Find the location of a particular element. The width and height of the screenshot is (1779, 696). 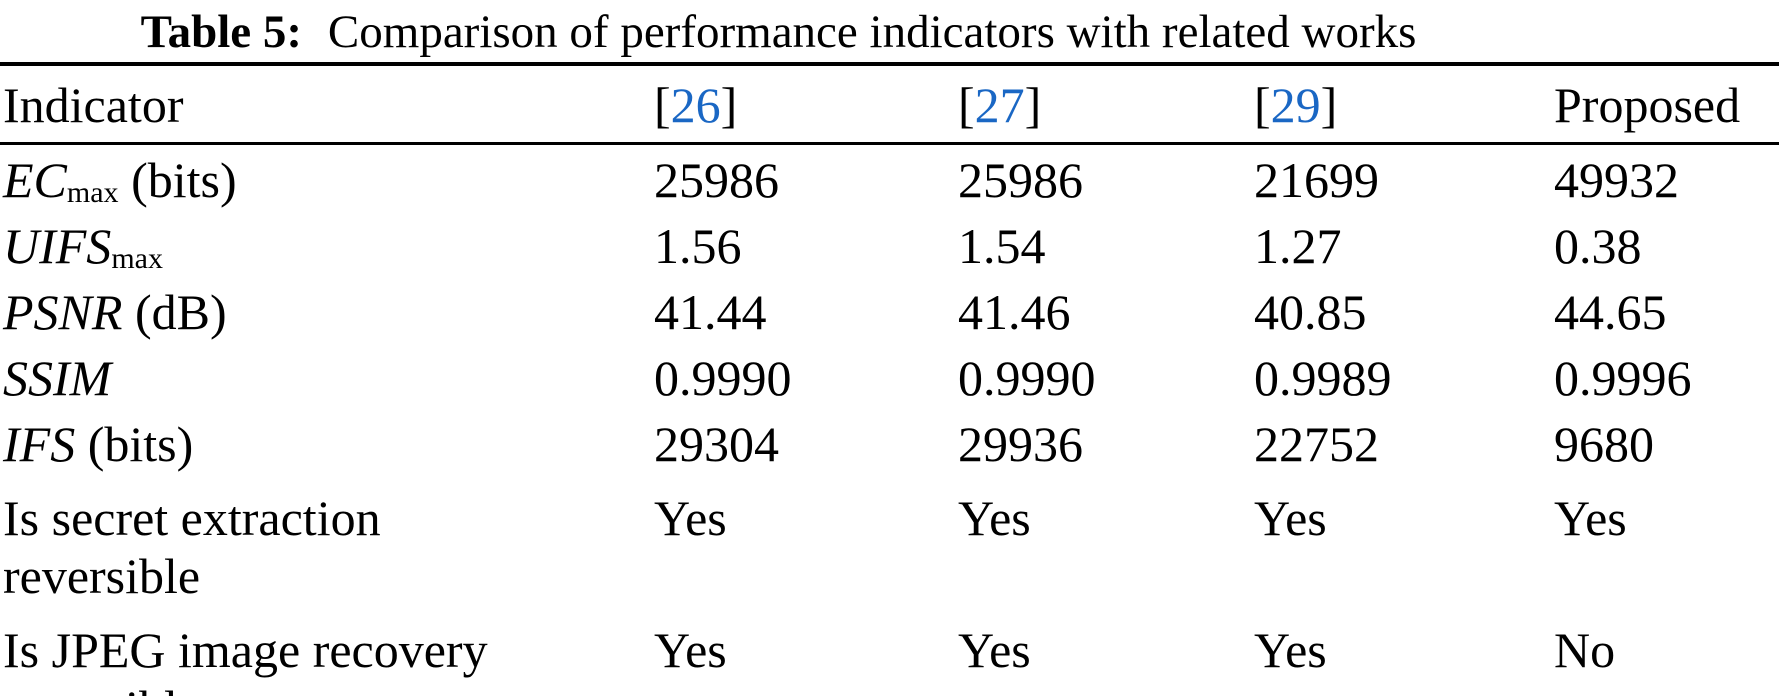

row-label-text: Is JPEG image recovery reversible is located at coordinates (245, 659).